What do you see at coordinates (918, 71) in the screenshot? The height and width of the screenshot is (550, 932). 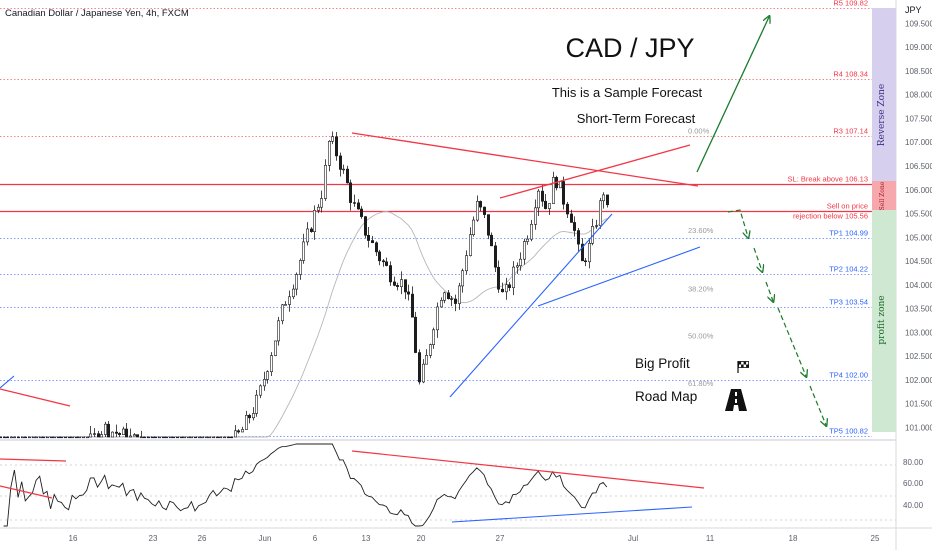 I see `price-tick: 108.500` at bounding box center [918, 71].